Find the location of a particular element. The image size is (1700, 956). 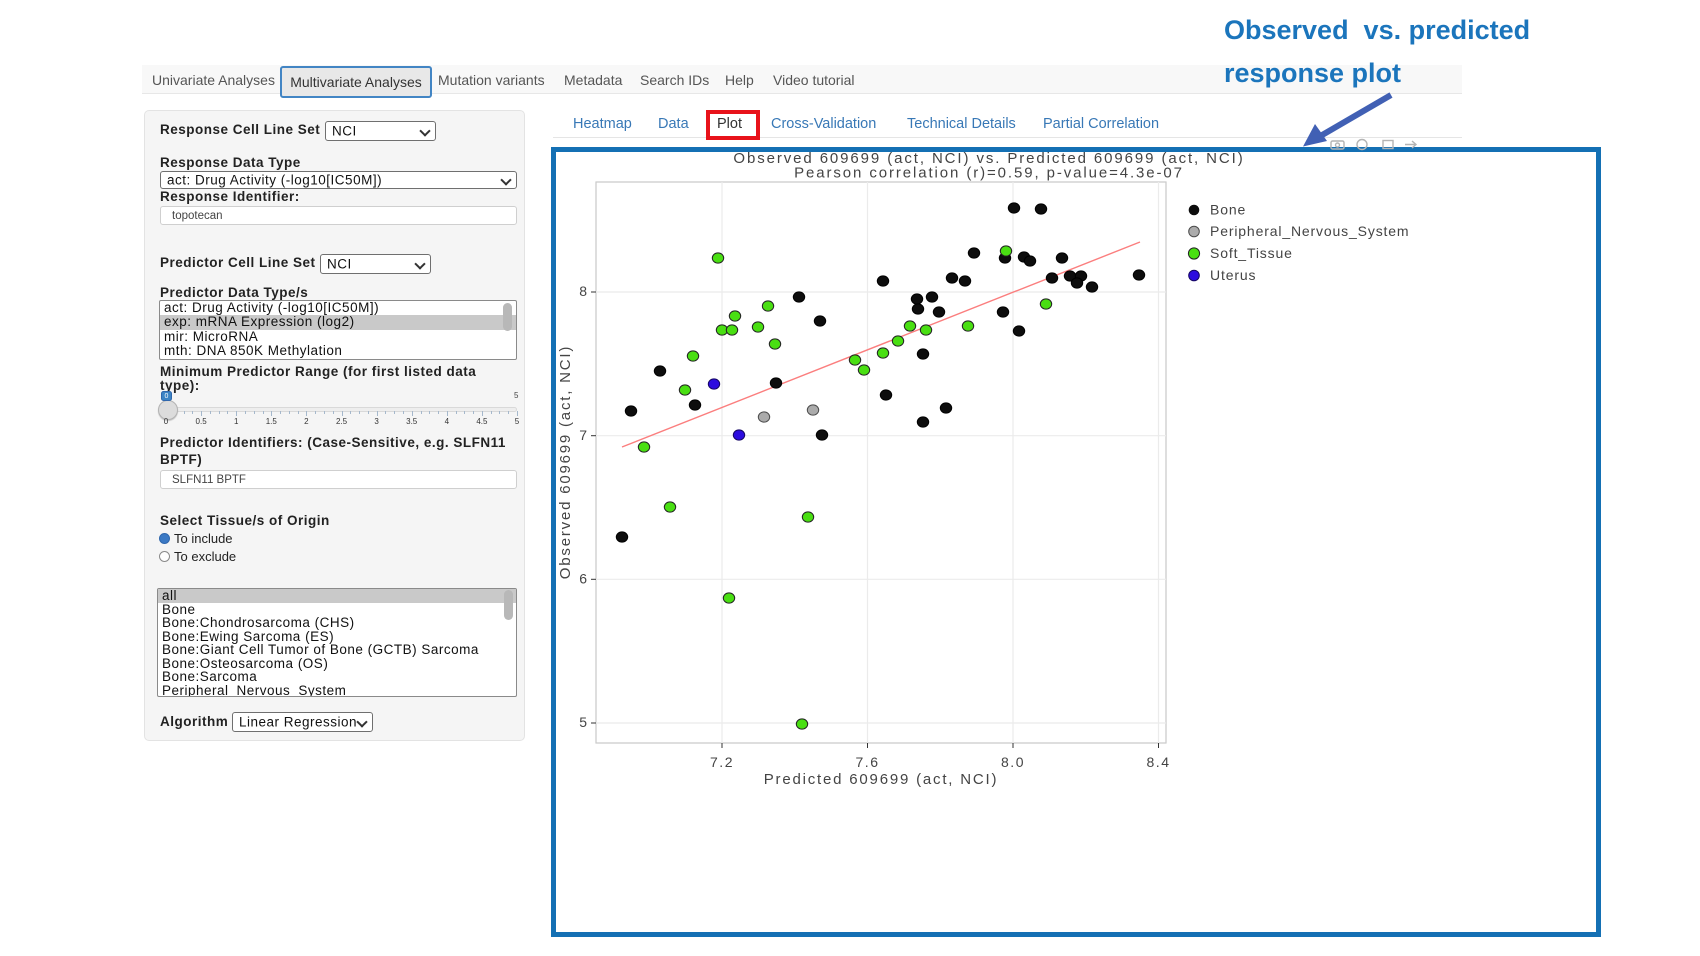

svg-text: 7 is located at coordinates (583, 435).